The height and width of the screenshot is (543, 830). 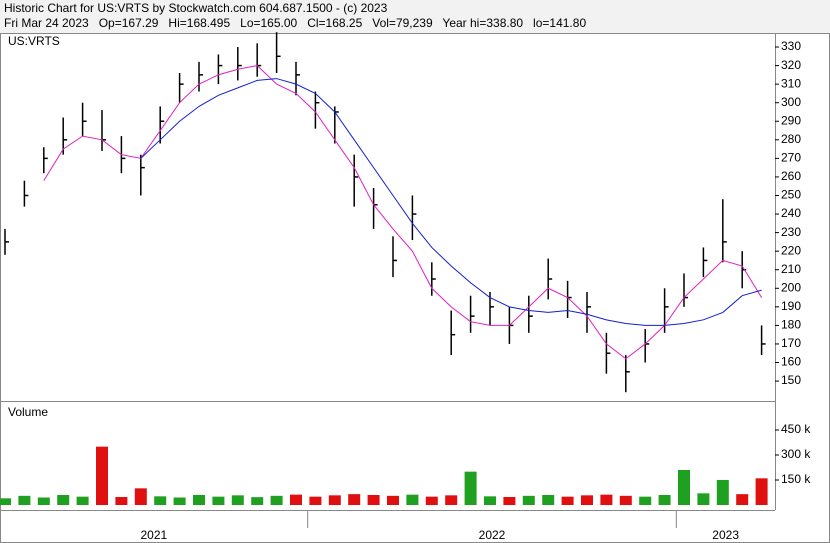 What do you see at coordinates (791, 232) in the screenshot?
I see `y-tick-label: 230` at bounding box center [791, 232].